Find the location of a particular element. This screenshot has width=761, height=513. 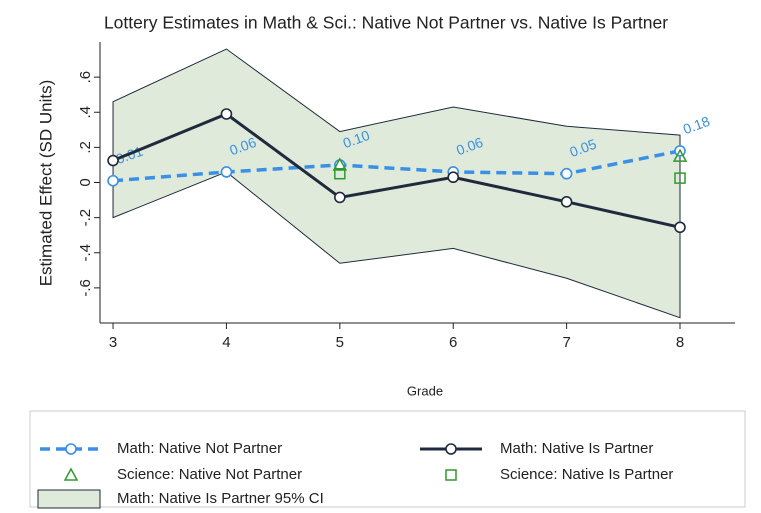

legend-label: Science: Native Not Partner is located at coordinates (209, 474).